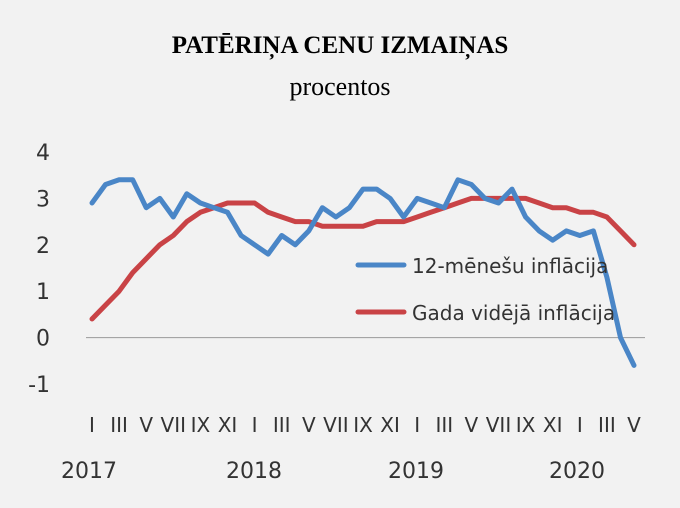 Image resolution: width=680 pixels, height=508 pixels. I want to click on year-label: 2018, so click(254, 471).